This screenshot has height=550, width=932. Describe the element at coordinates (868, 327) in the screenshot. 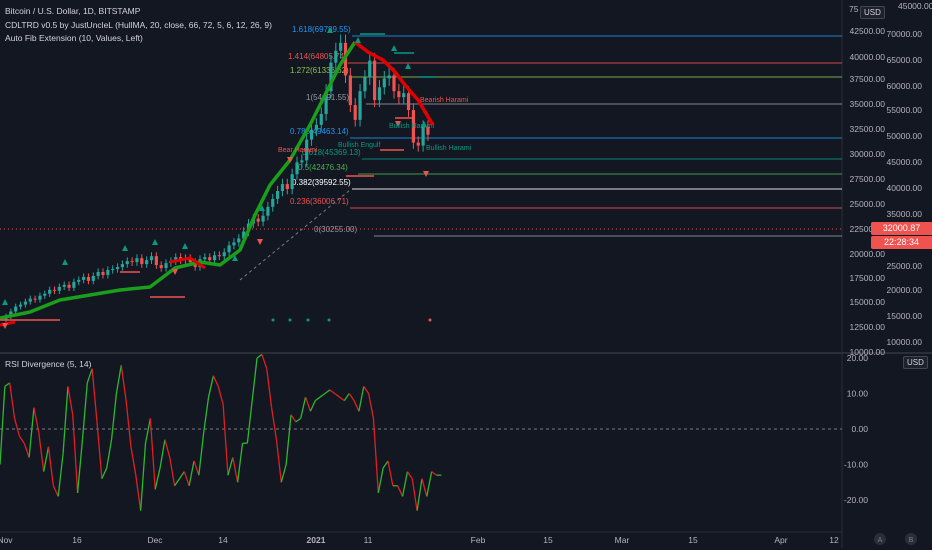

I see `price-tick-left: 12500.00` at that location.